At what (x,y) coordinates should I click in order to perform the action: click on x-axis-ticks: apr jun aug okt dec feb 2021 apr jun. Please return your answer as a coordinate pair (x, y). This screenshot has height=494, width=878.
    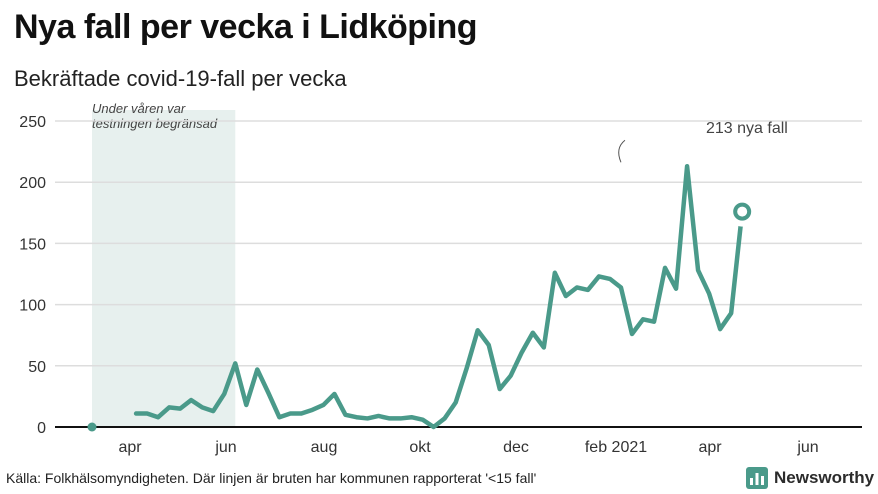
    Looking at the image, I should click on (468, 447).